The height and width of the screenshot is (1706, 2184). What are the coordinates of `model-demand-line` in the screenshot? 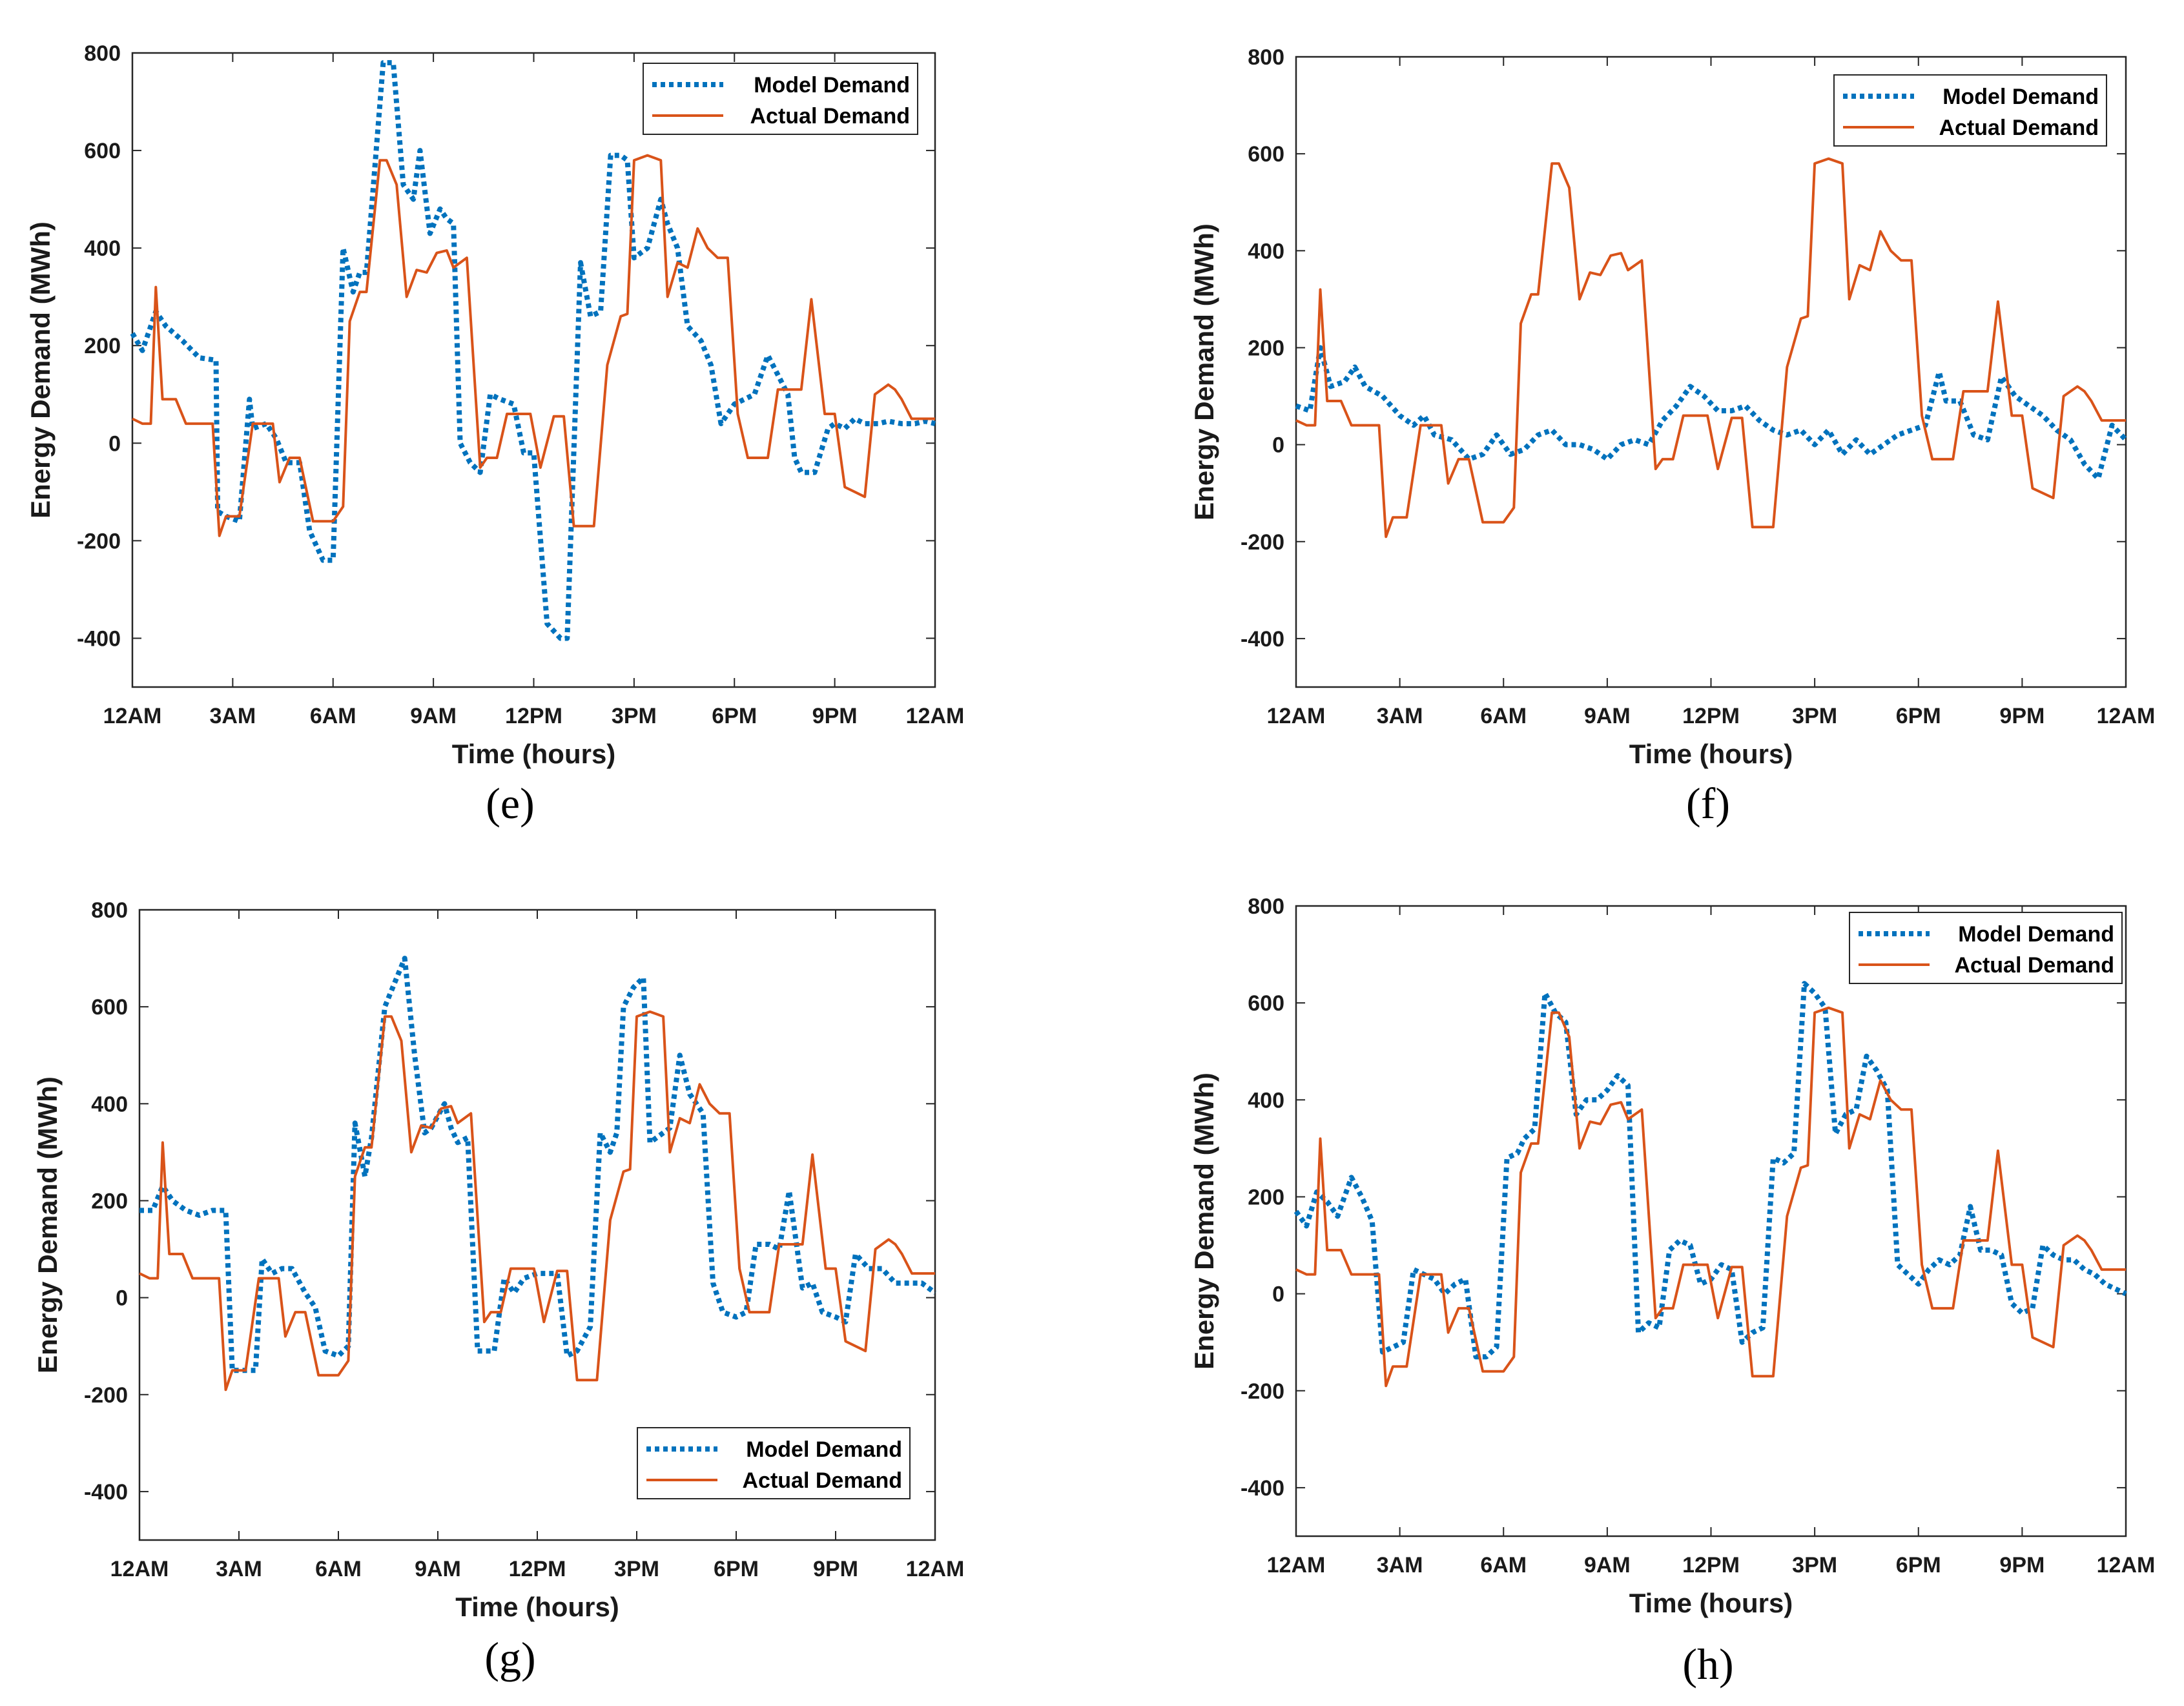 It's located at (1711, 413).